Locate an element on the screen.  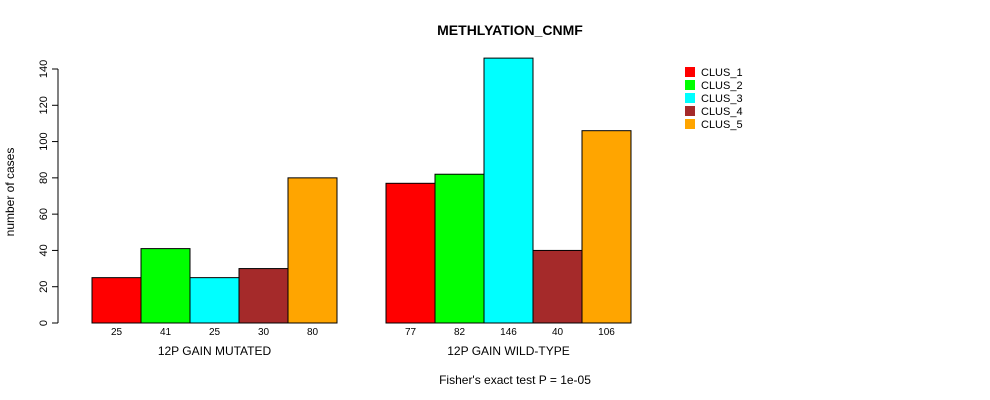
bar-clus_2-wild-type is located at coordinates (459, 248).